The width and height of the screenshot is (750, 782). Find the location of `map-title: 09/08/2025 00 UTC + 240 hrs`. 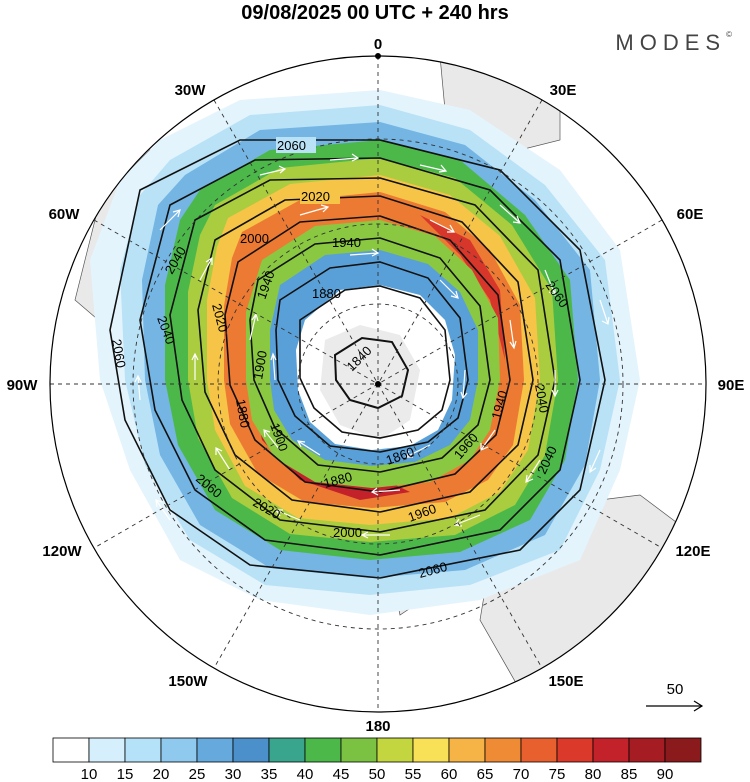

map-title: 09/08/2025 00 UTC + 240 hrs is located at coordinates (375, 13).